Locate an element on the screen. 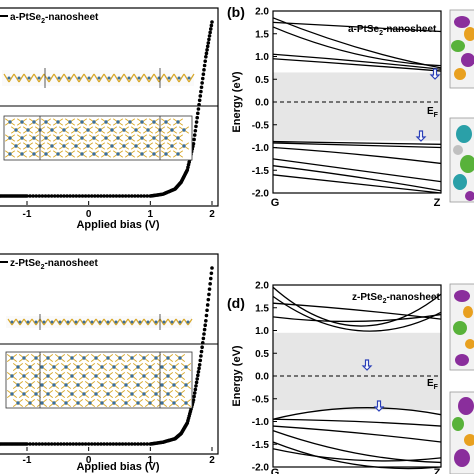 The image size is (474, 474). c-x-tick-label: 0 is located at coordinates (89, 460).